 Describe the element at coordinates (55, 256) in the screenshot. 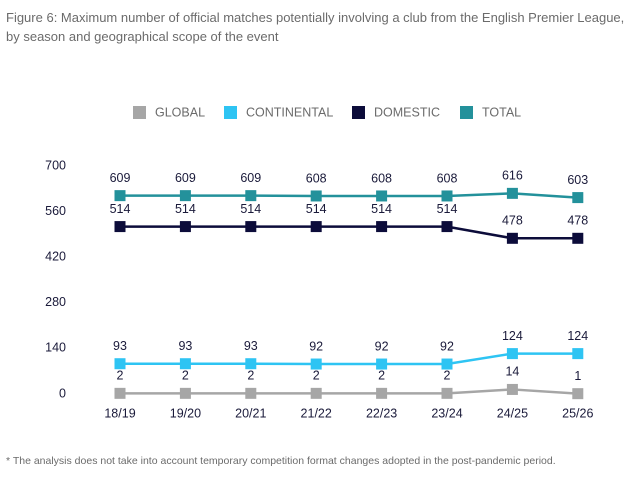

I see `y-tick-label: 420` at that location.